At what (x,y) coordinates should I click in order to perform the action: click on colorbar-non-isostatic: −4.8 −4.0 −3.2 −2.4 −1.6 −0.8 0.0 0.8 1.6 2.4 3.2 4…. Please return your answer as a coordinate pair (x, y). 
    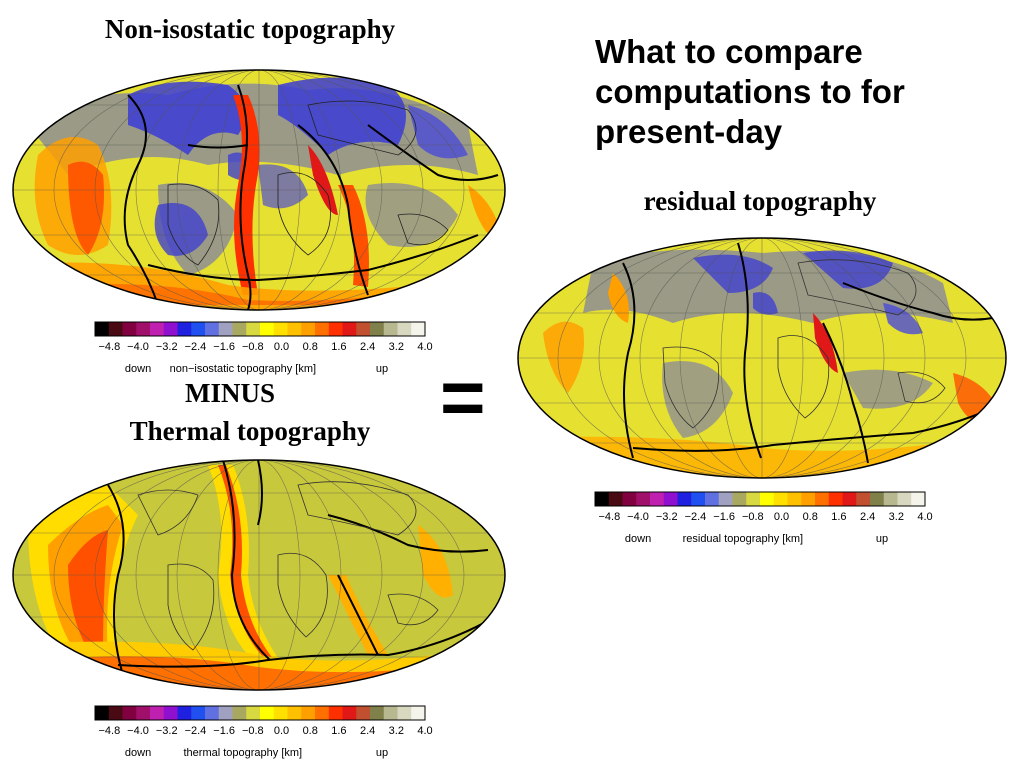
    Looking at the image, I should click on (263, 348).